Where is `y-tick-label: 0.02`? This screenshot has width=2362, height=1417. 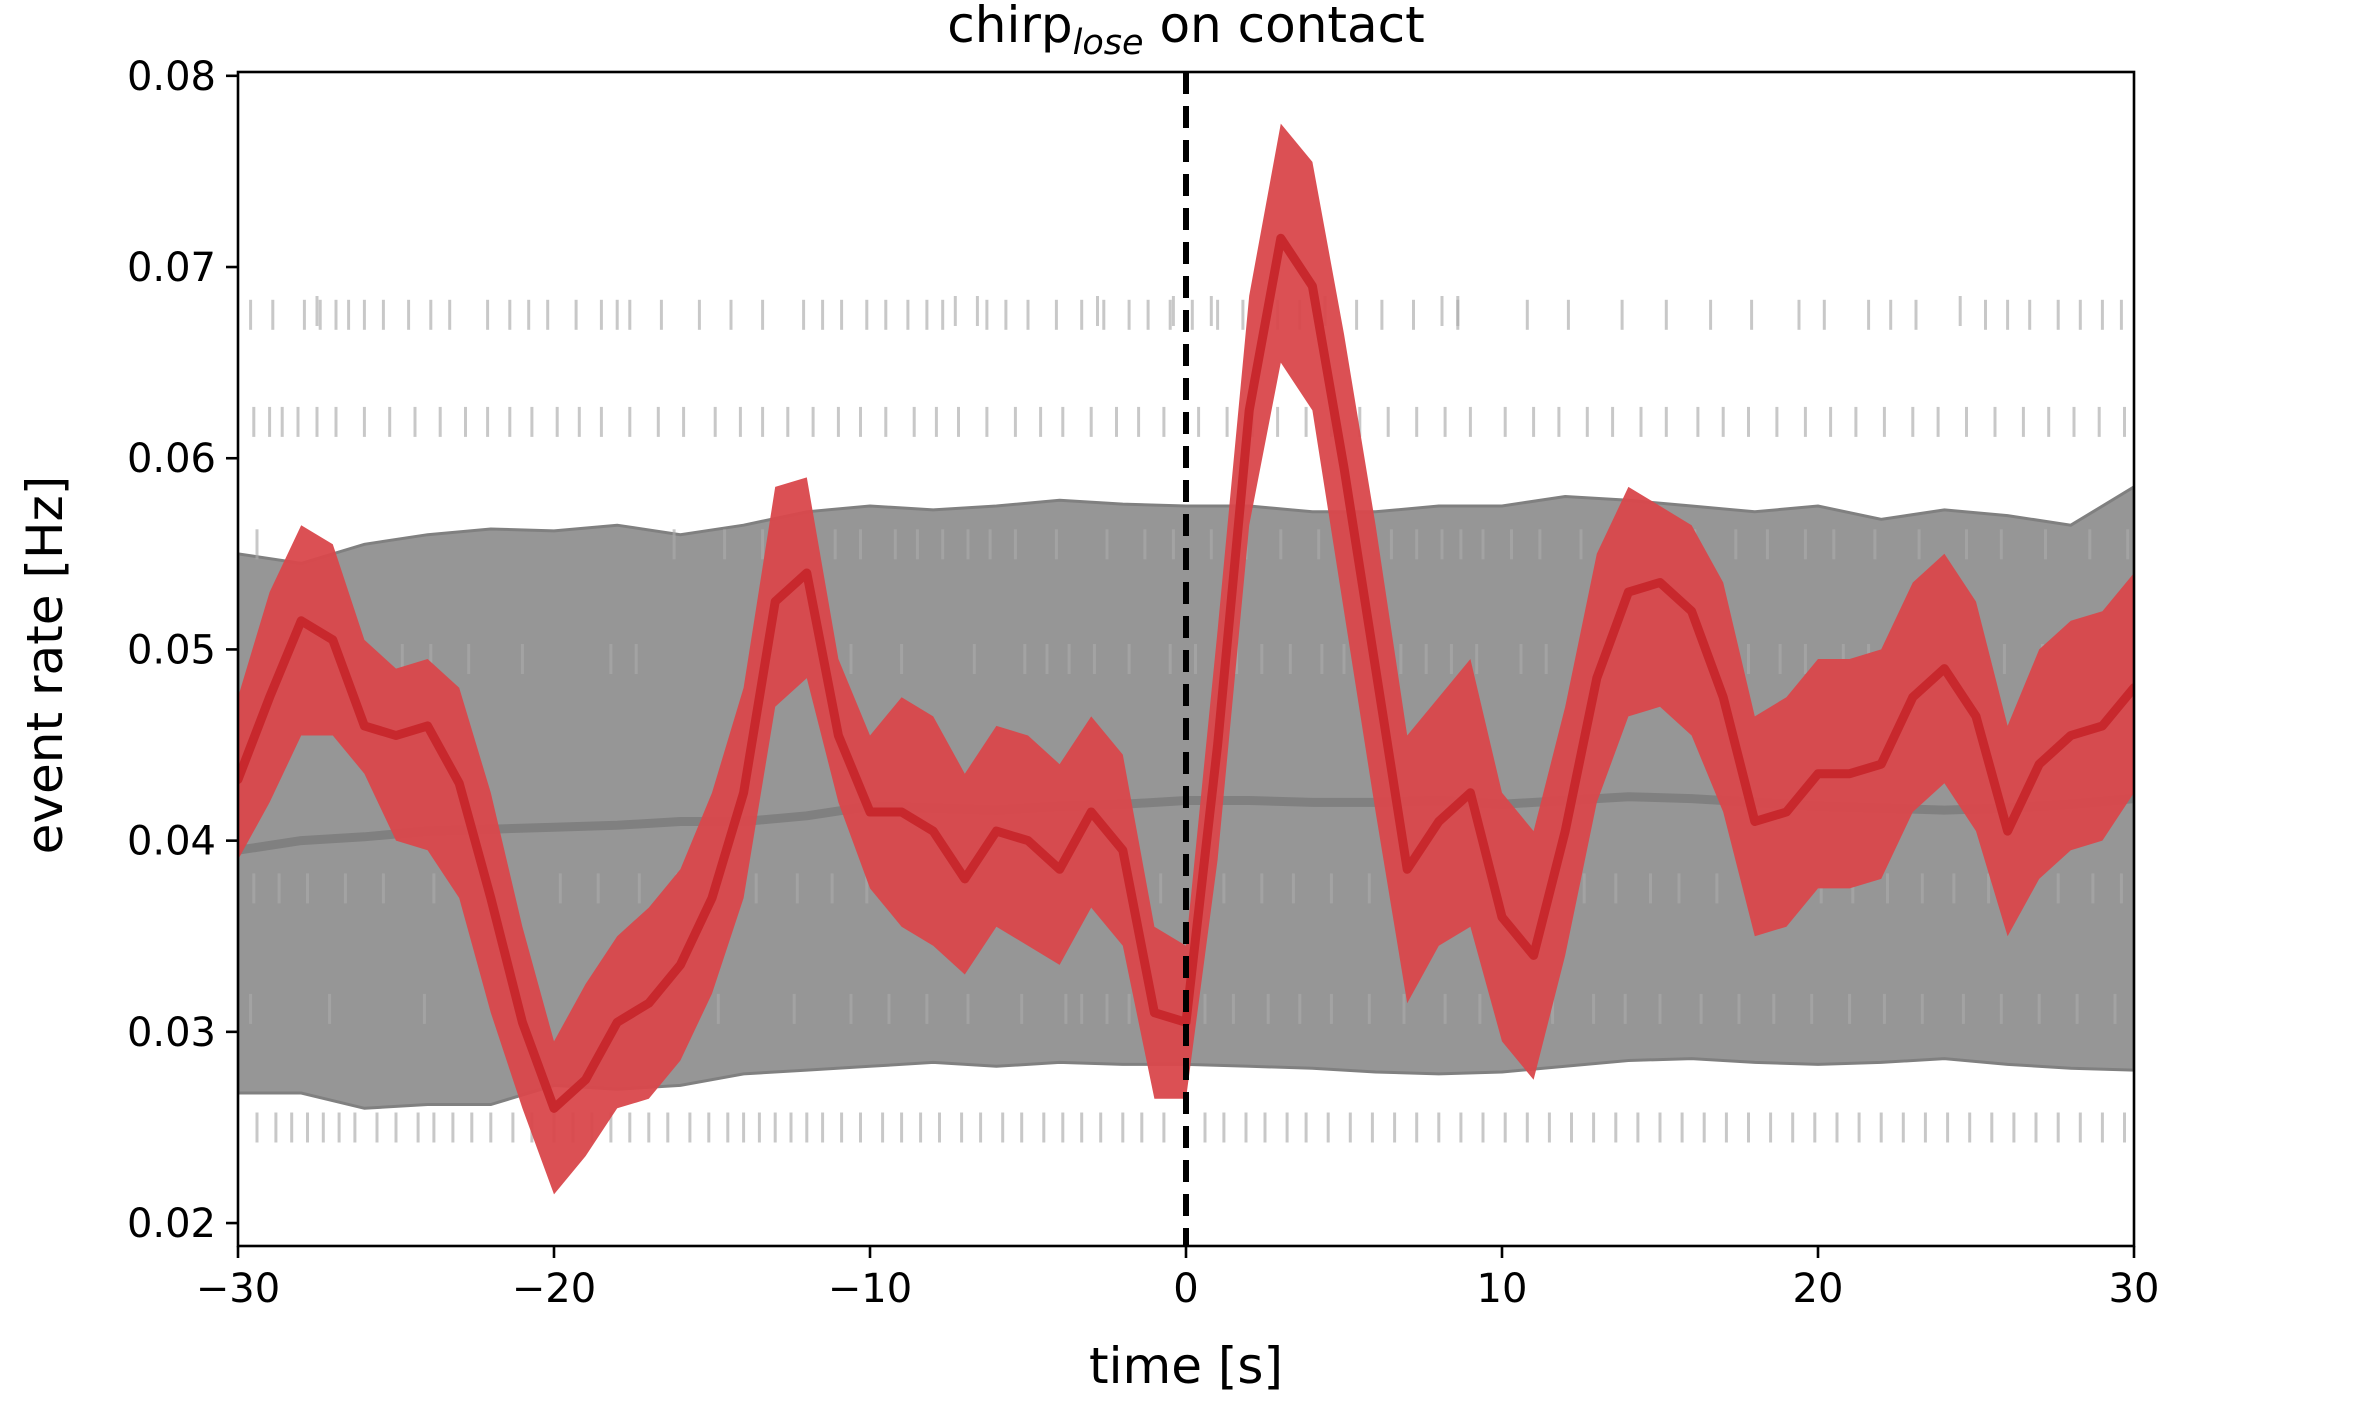
y-tick-label: 0.02 is located at coordinates (171, 1224).